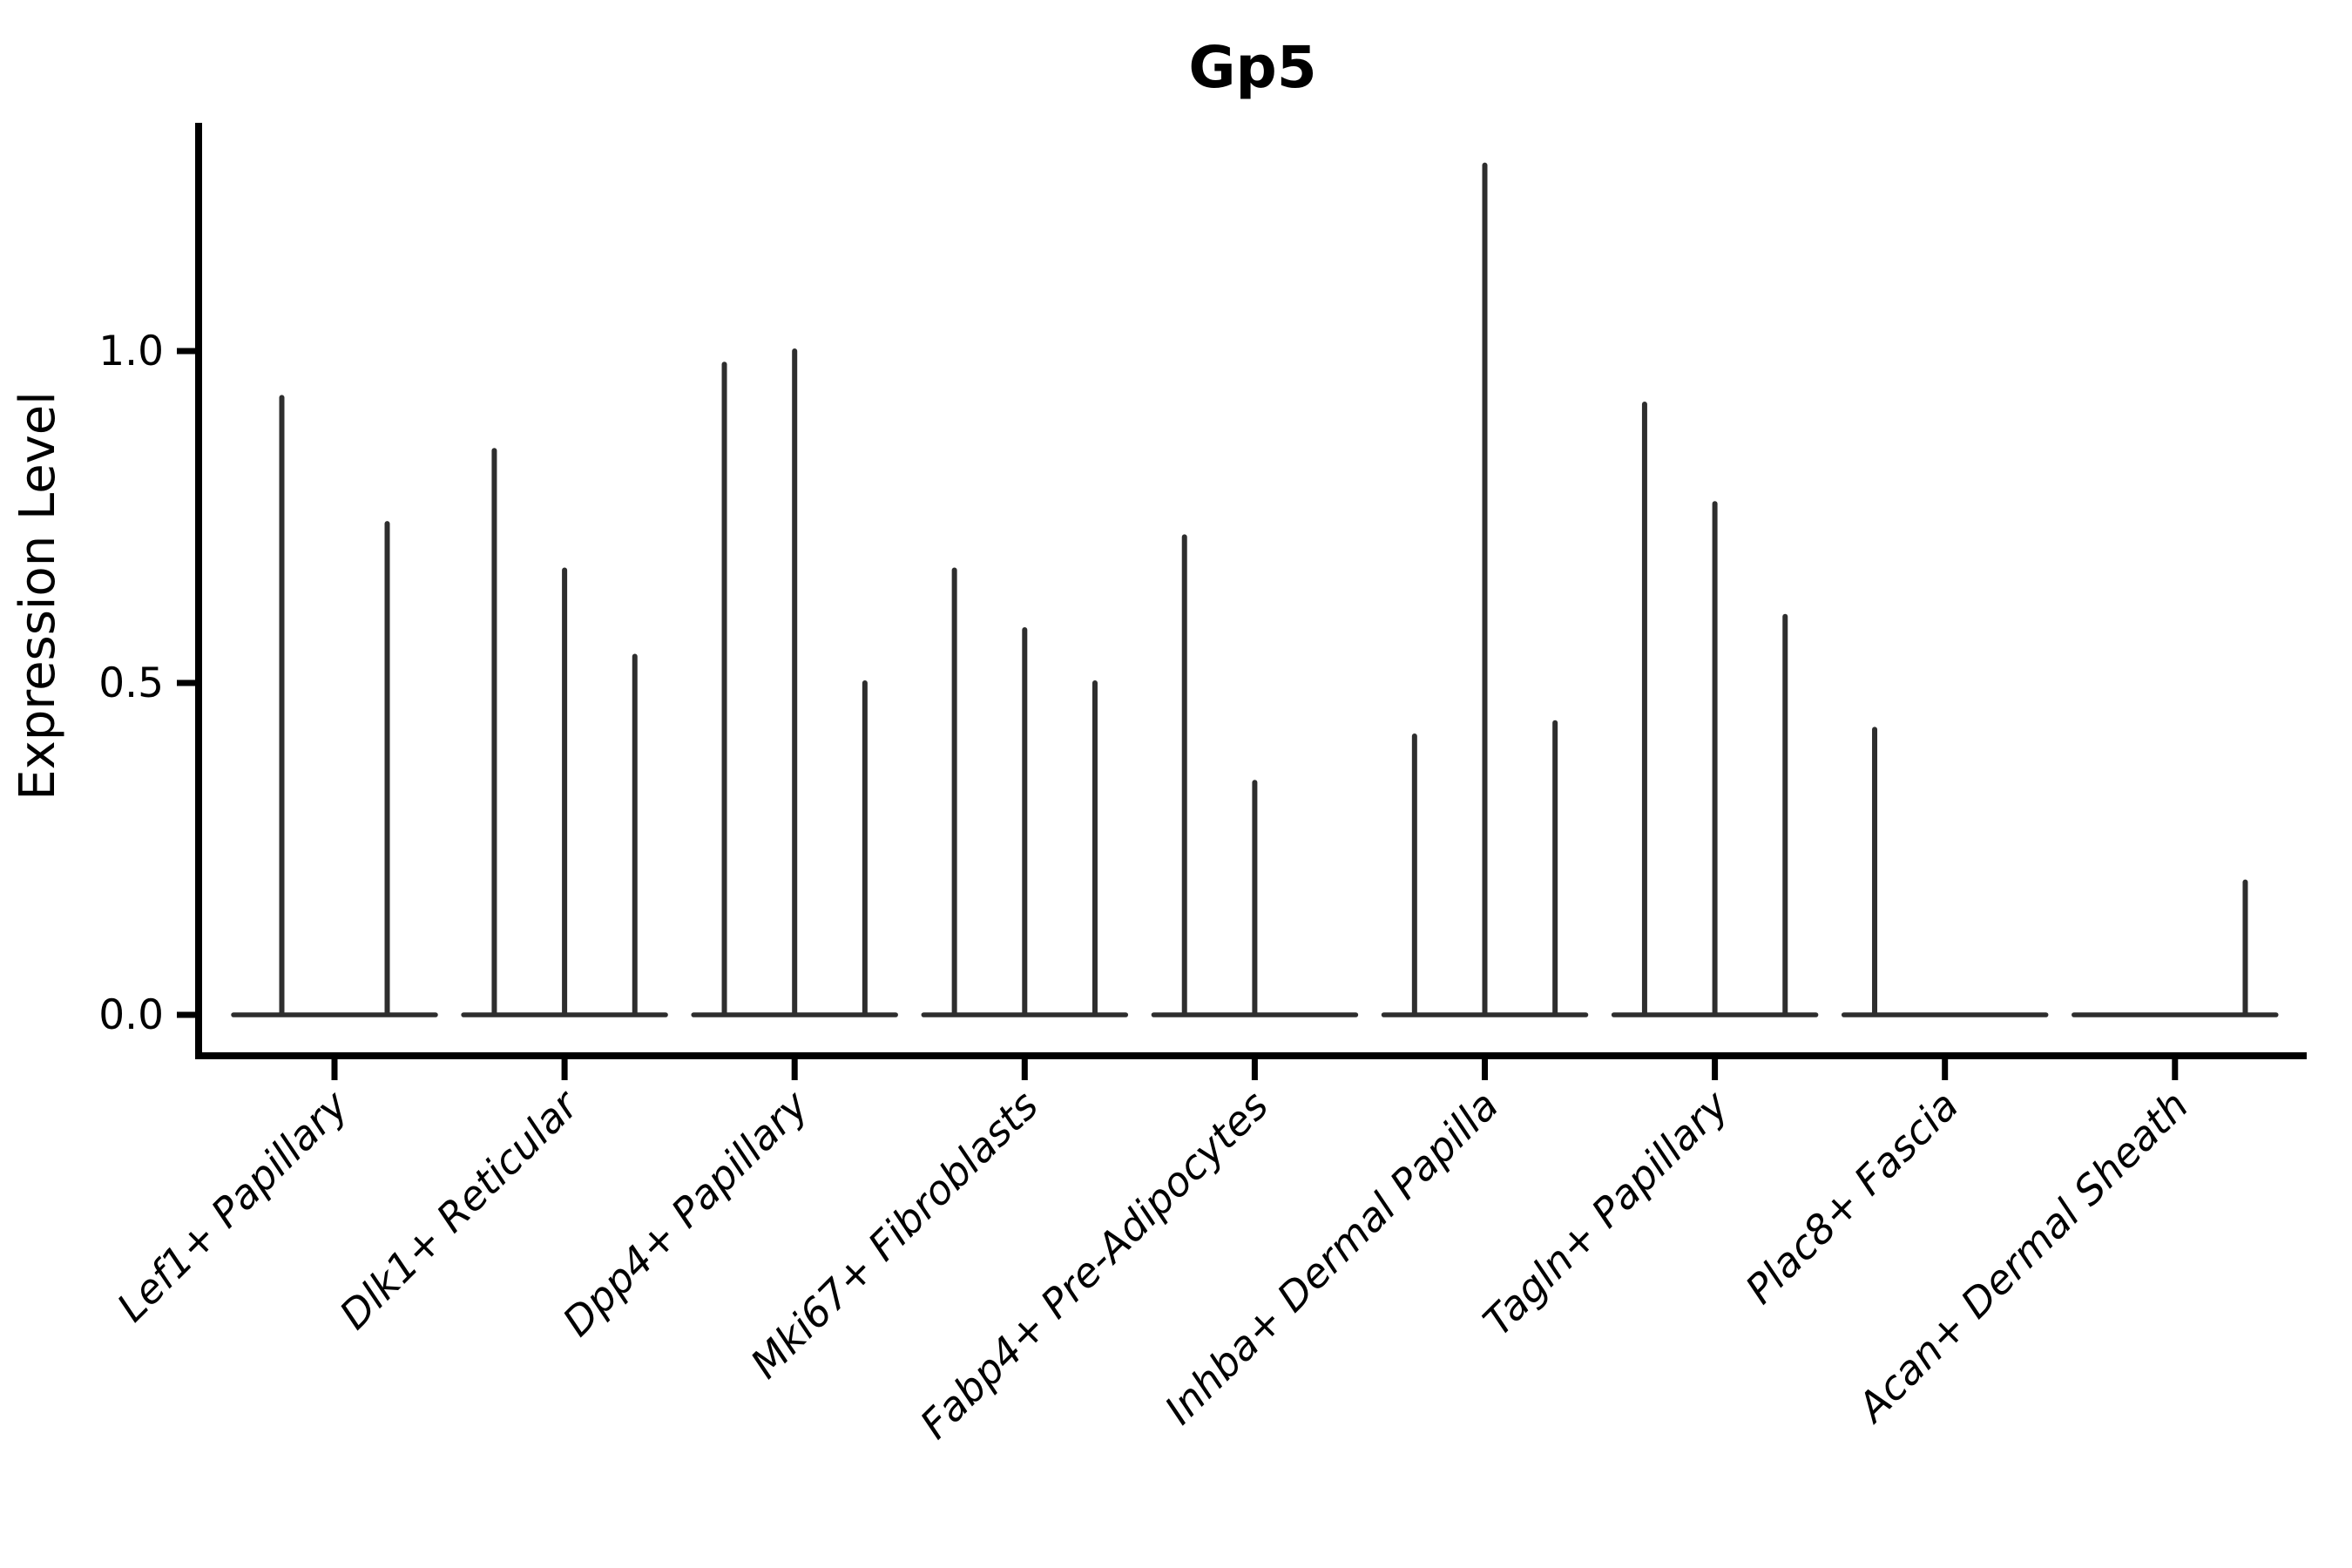  Describe the element at coordinates (131, 1015) in the screenshot. I see `y-tick-label: 0.0` at that location.